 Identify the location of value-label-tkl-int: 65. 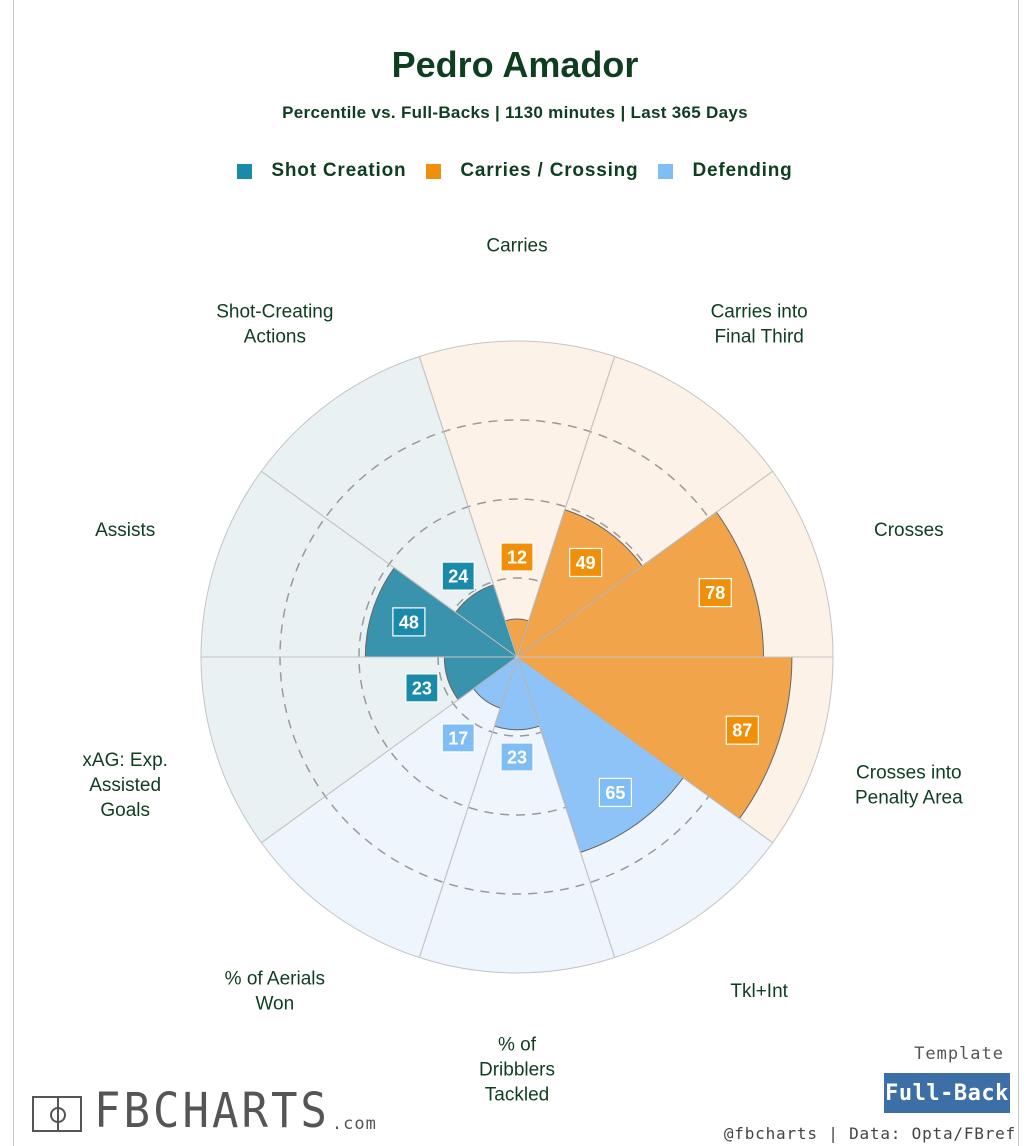
(615, 793).